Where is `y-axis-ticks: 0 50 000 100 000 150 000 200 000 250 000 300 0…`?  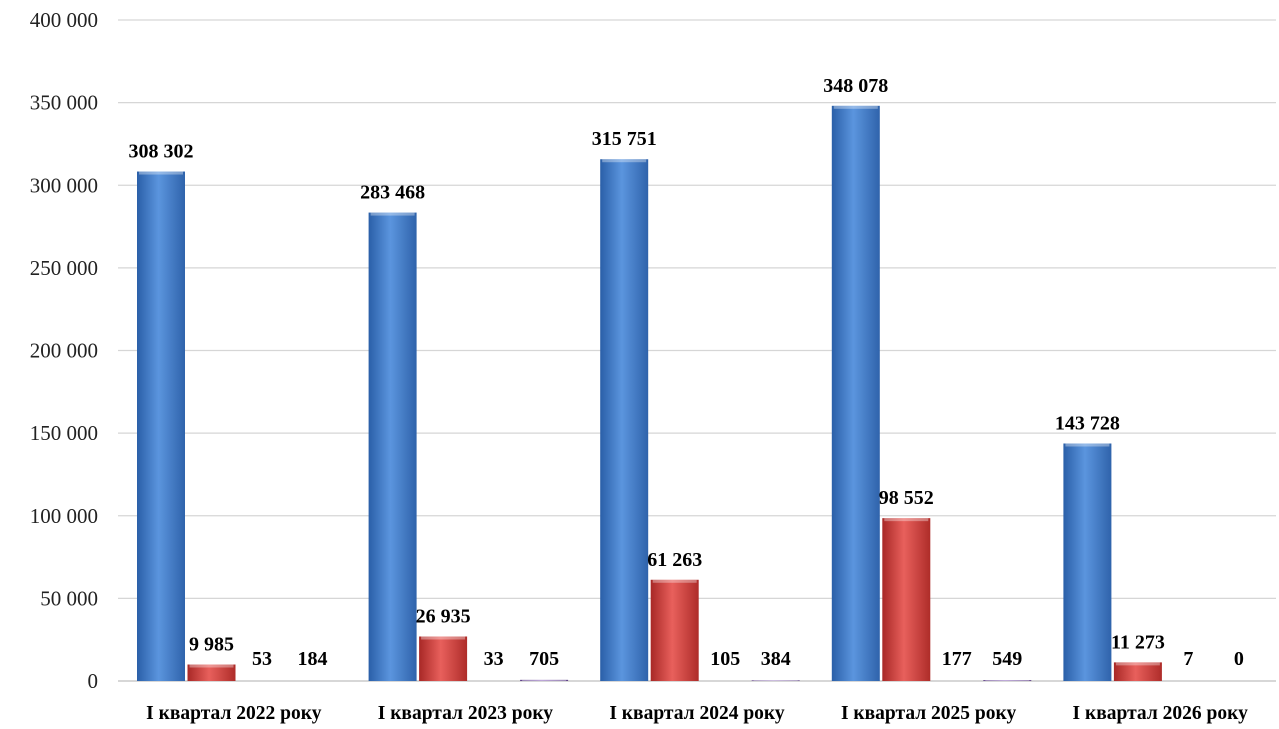 y-axis-ticks: 0 50 000 100 000 150 000 200 000 250 000 300 0… is located at coordinates (64, 350).